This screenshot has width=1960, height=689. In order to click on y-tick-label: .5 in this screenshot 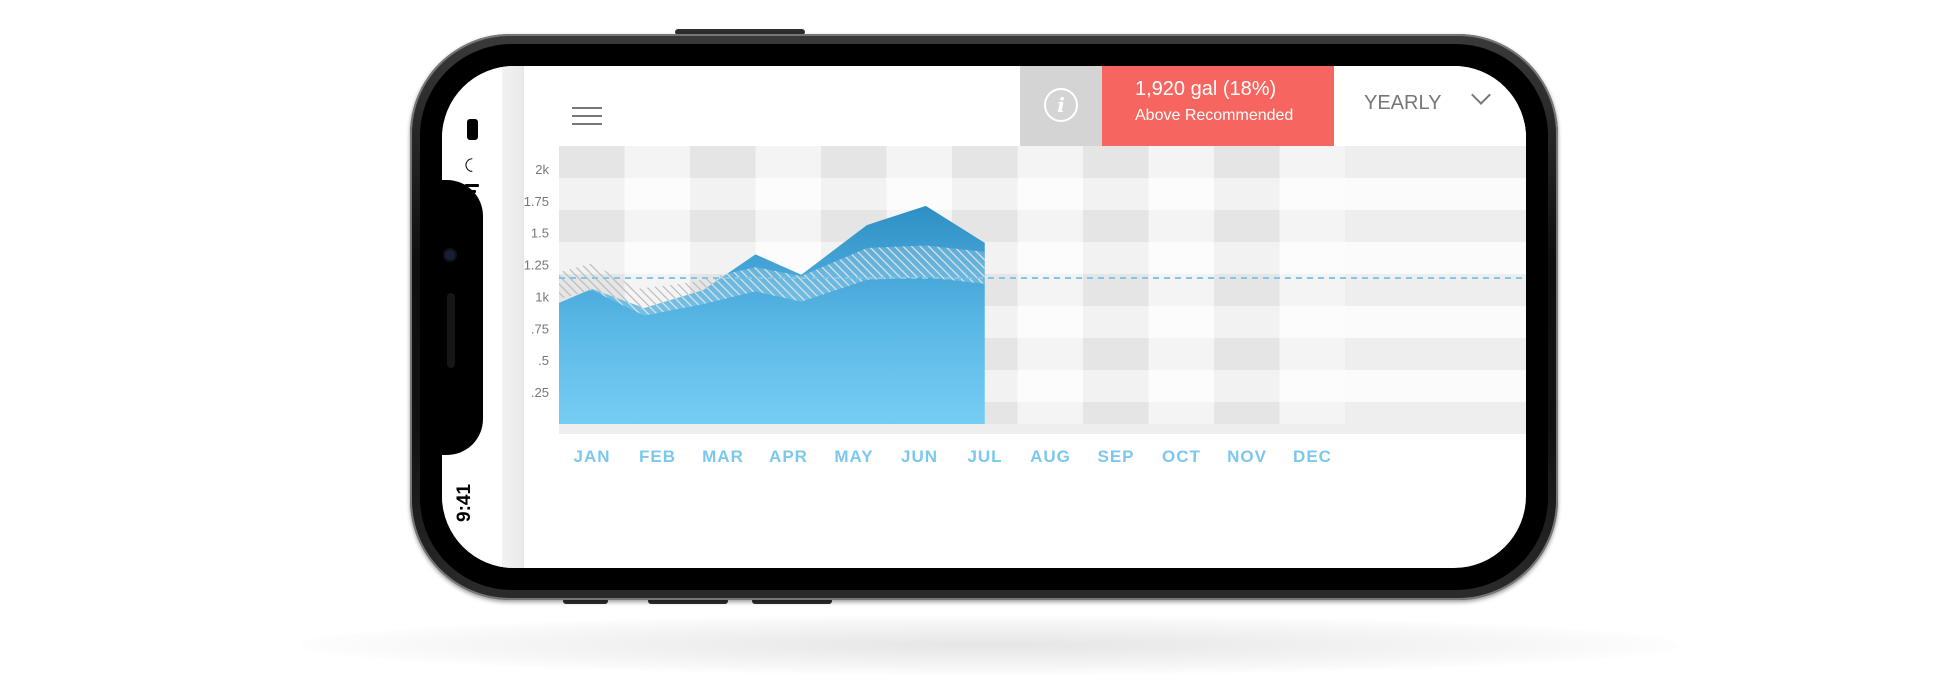, I will do `click(543, 360)`.